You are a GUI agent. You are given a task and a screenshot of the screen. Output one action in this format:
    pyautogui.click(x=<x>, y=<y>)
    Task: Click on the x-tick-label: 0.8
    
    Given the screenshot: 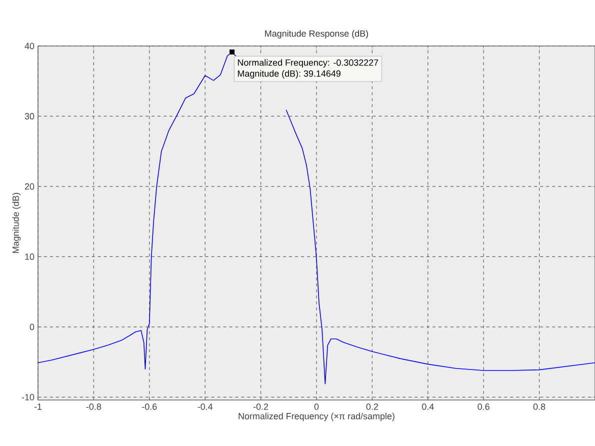 What is the action you would take?
    pyautogui.click(x=539, y=407)
    